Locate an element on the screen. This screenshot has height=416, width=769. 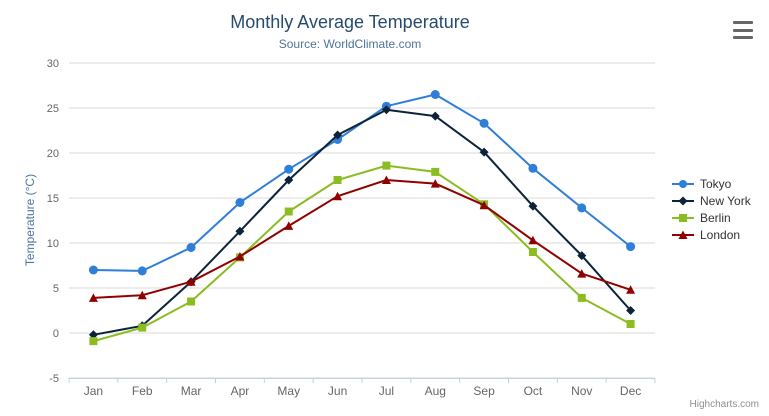
legend-marker-triangle-icon is located at coordinates (683, 235).